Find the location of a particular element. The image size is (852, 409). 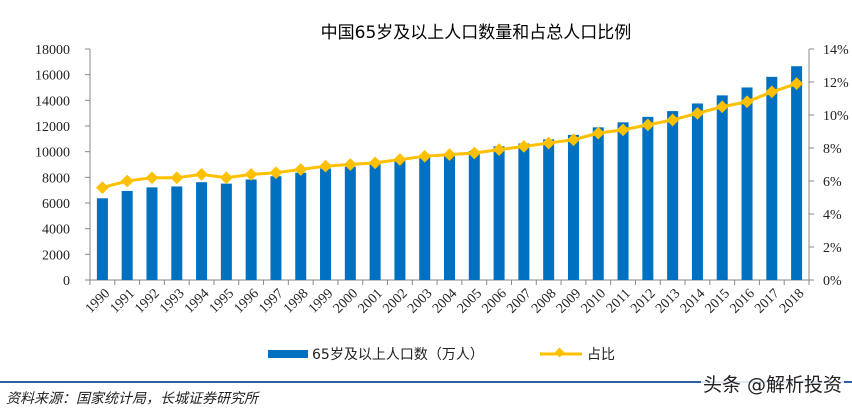

x-tick-label: 2018 is located at coordinates (792, 301).